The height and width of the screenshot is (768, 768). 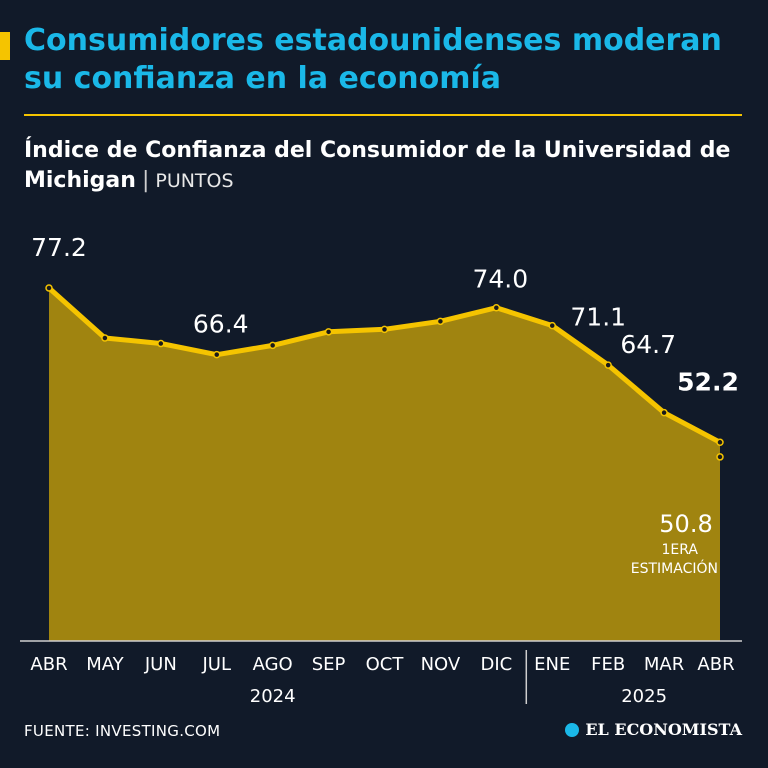 I want to click on x-tick-label-10: FEB, so click(x=608, y=664).